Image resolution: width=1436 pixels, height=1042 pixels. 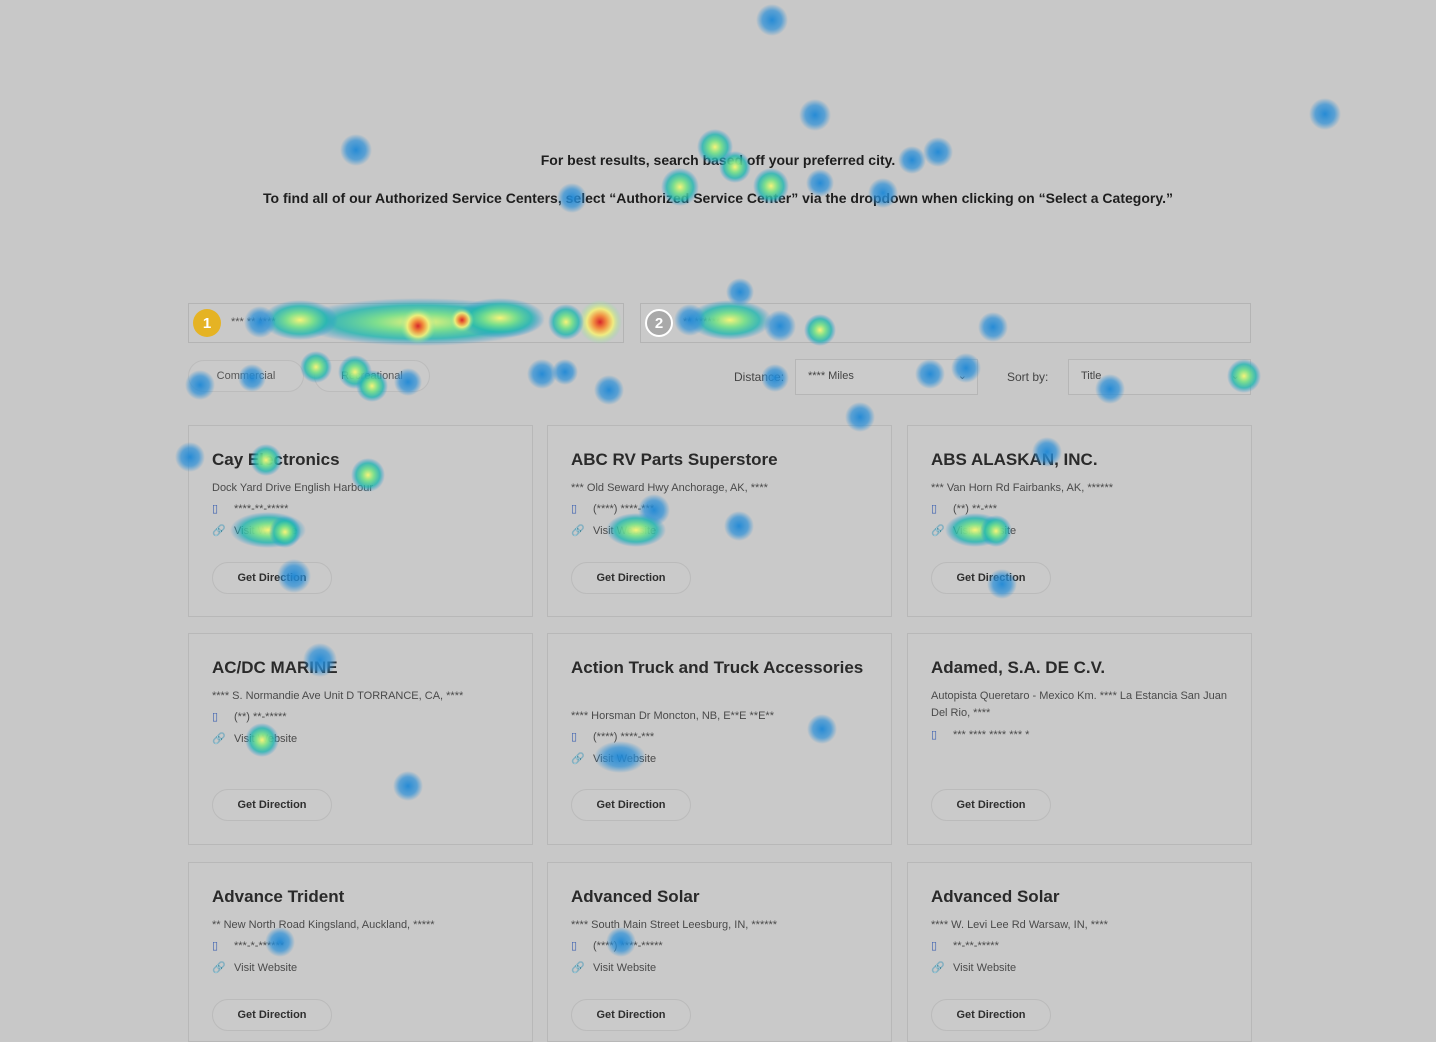 I want to click on store-title: Adamed, S.A. DE C.V., so click(x=1018, y=667).